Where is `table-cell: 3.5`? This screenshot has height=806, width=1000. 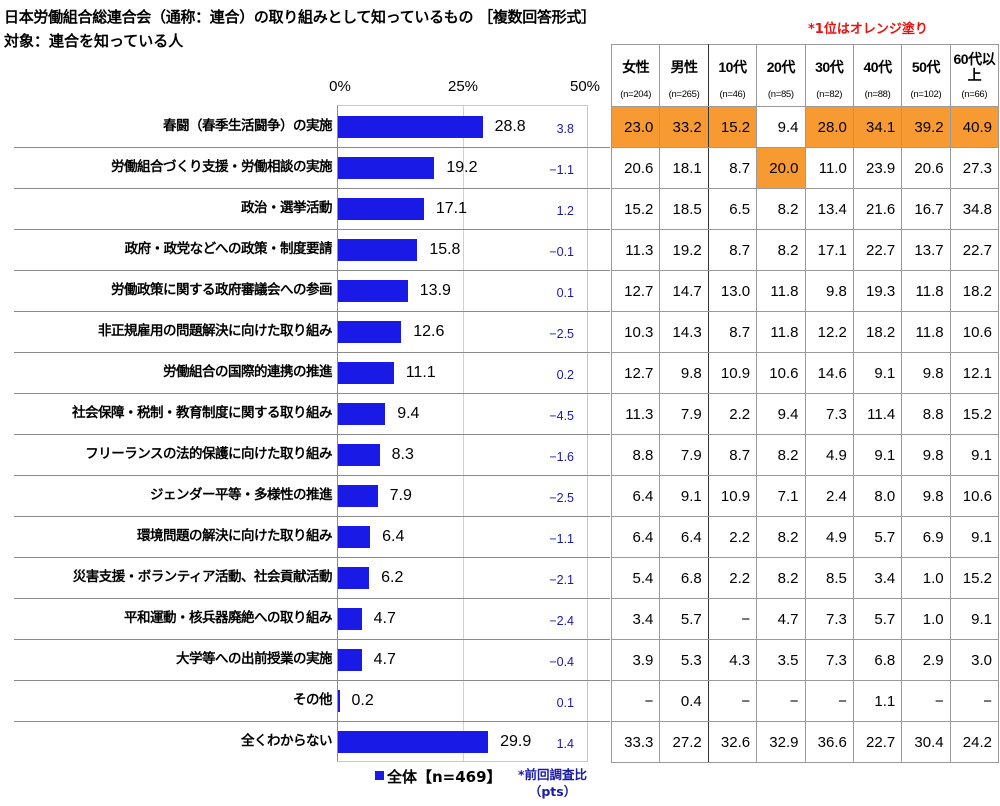 table-cell: 3.5 is located at coordinates (781, 660).